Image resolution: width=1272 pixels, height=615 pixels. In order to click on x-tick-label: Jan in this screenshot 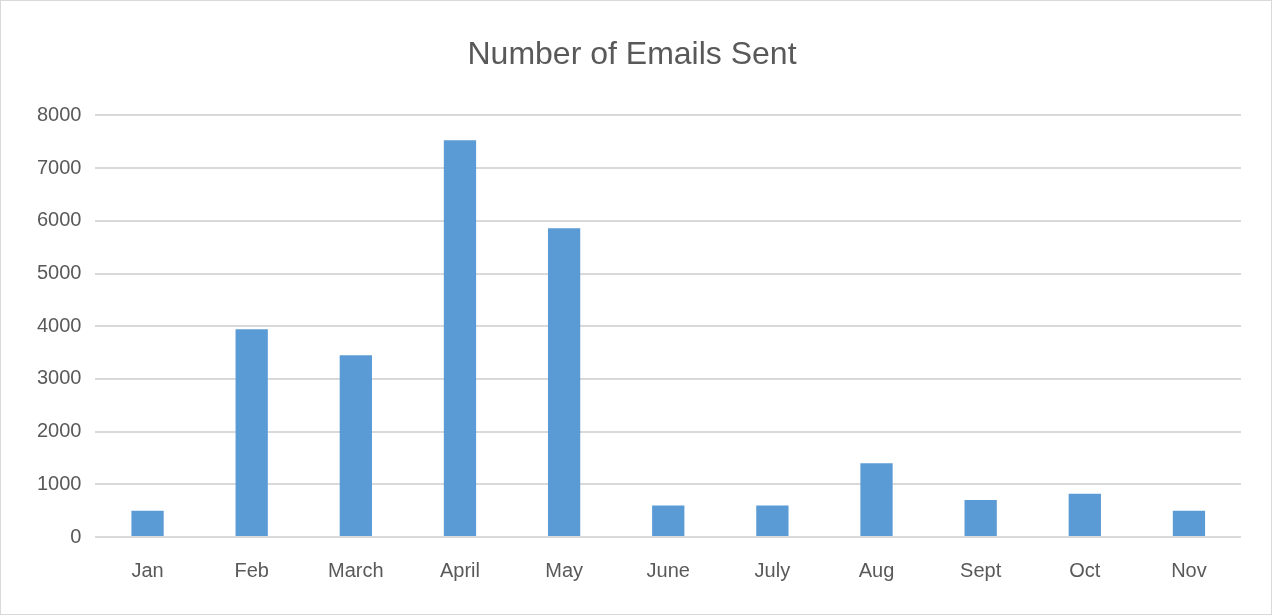, I will do `click(147, 569)`.